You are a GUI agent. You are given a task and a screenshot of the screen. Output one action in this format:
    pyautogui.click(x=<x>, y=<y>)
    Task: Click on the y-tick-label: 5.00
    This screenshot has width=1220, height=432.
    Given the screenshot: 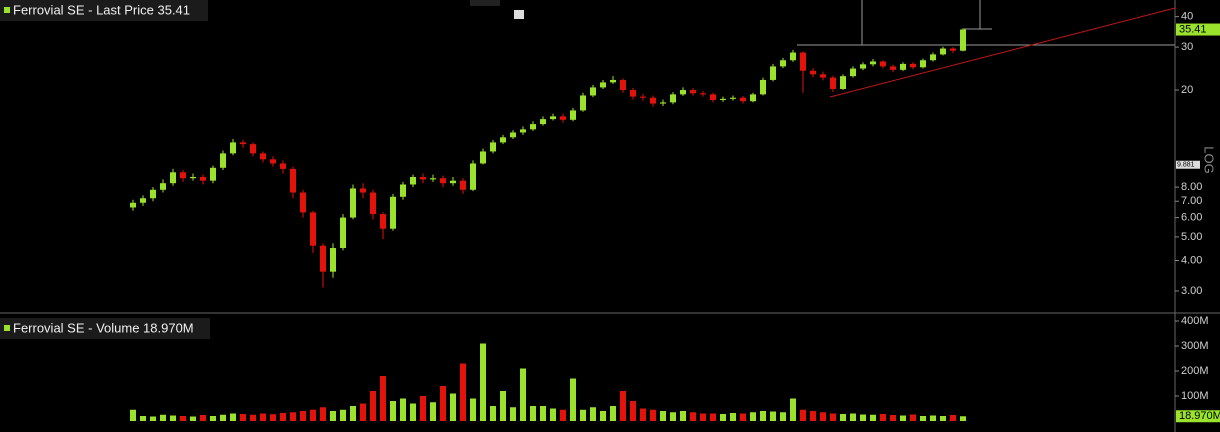 What is the action you would take?
    pyautogui.click(x=1191, y=237)
    